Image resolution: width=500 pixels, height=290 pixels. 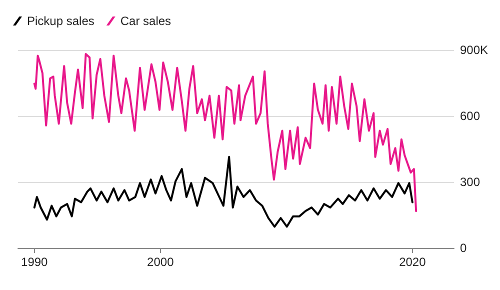 What do you see at coordinates (474, 50) in the screenshot?
I see `y-tick-label: 900K` at bounding box center [474, 50].